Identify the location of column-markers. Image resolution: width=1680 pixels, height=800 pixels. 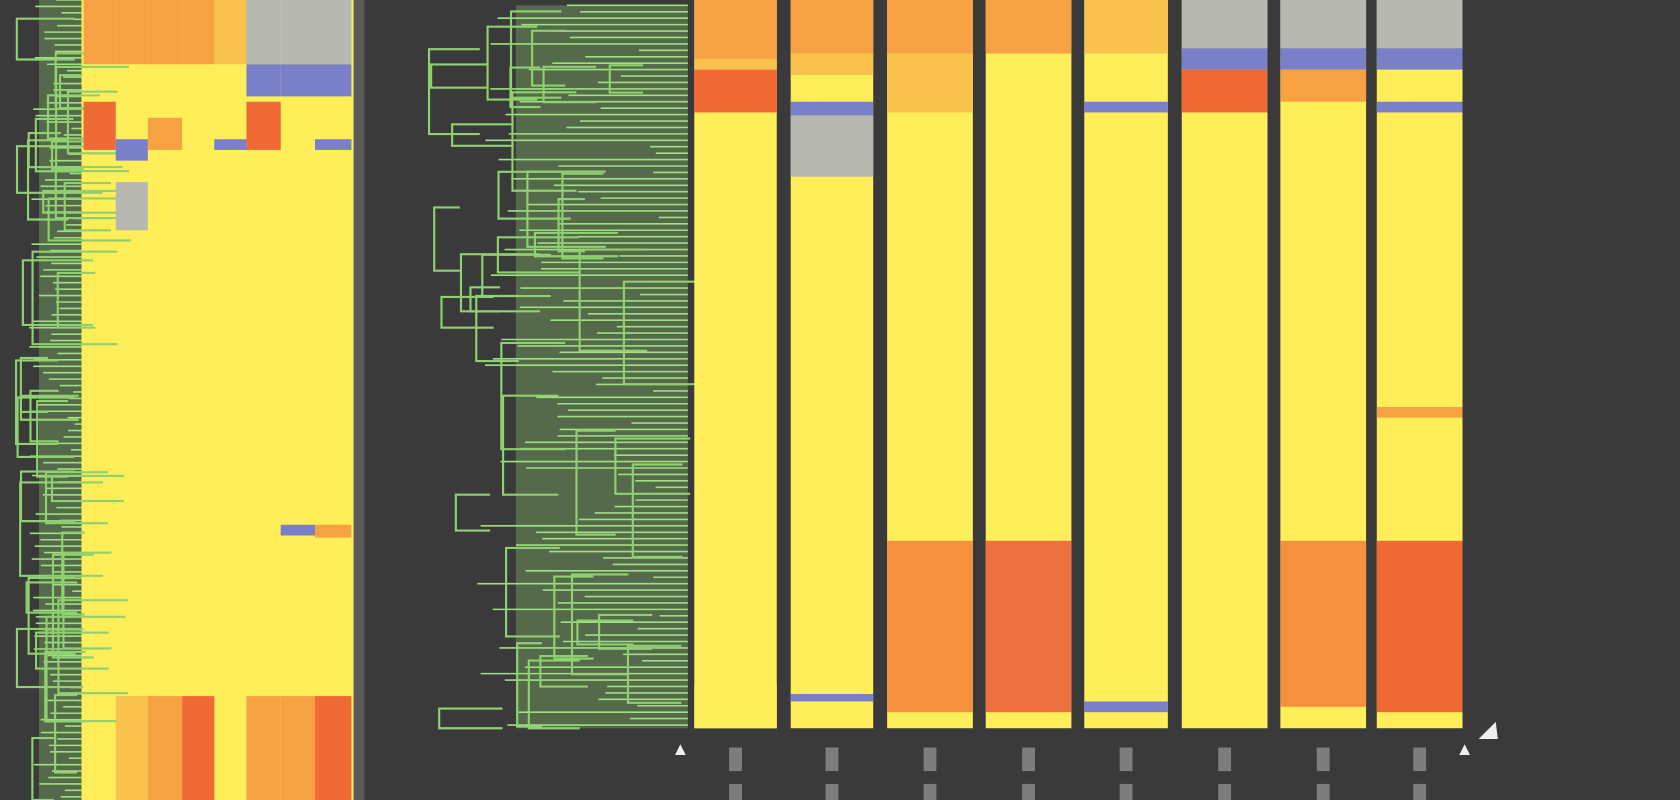
(1086, 760).